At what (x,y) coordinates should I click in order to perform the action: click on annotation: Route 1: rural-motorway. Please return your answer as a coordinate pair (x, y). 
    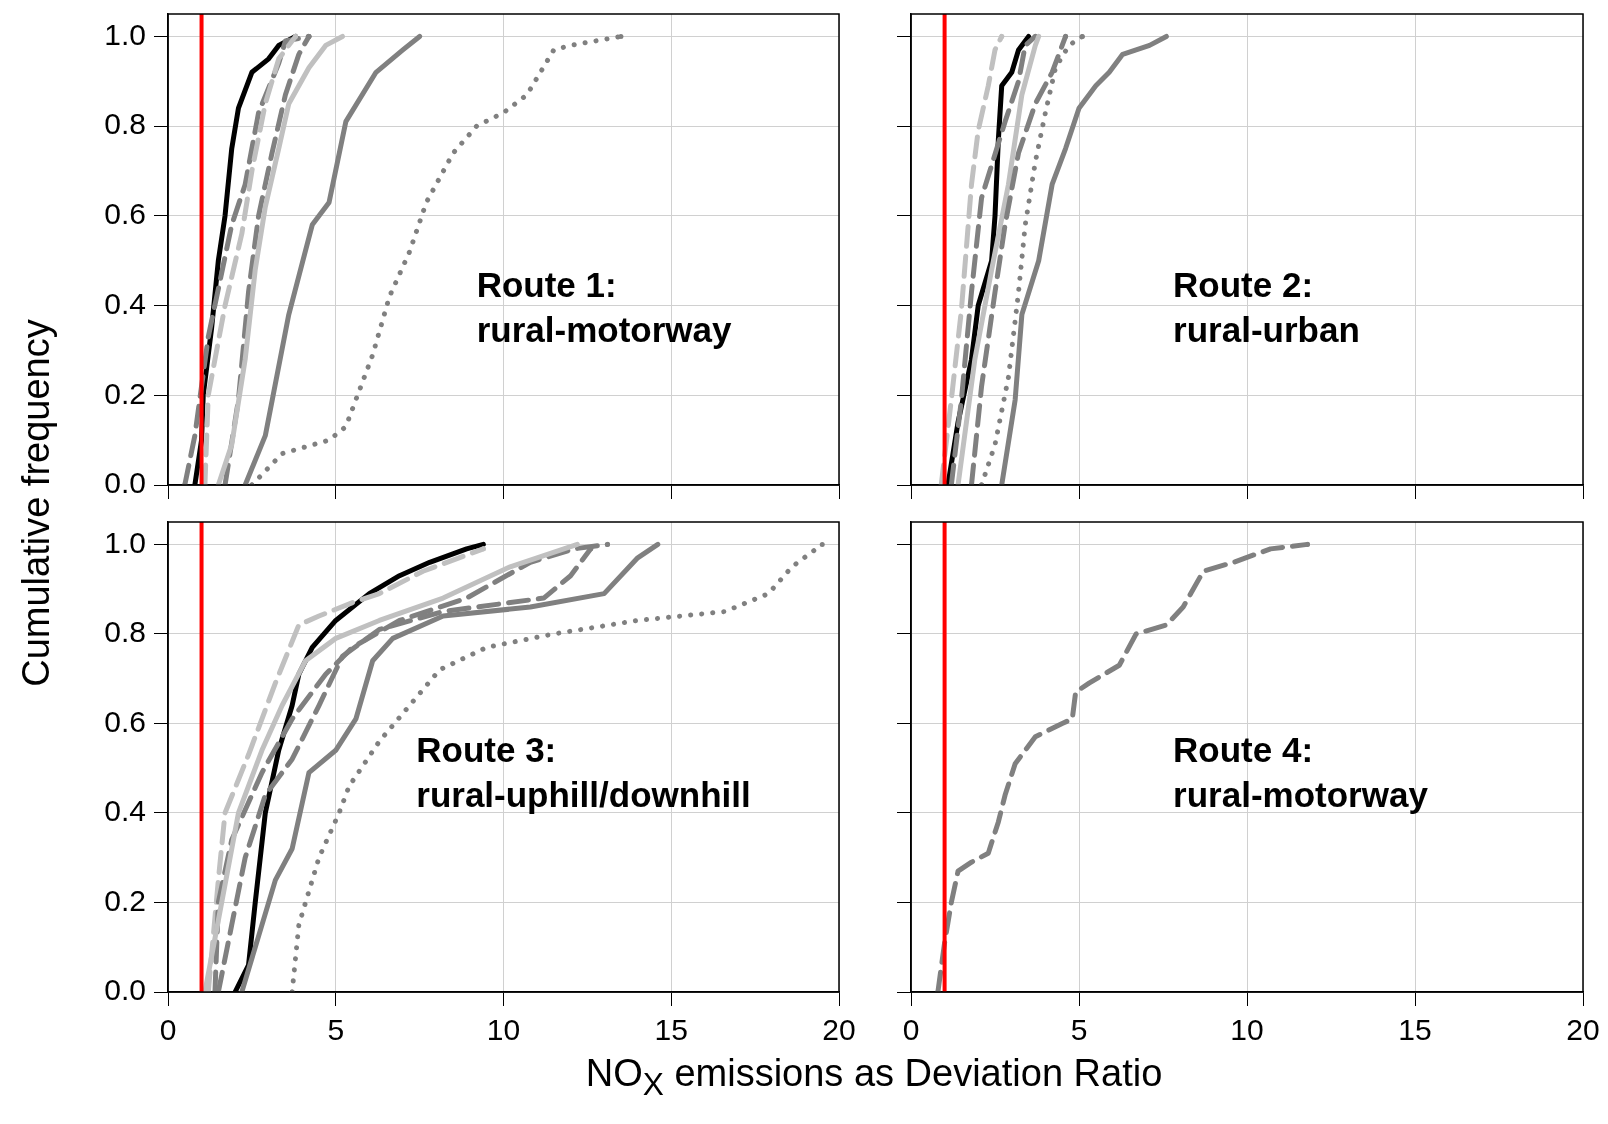
    Looking at the image, I should click on (604, 306).